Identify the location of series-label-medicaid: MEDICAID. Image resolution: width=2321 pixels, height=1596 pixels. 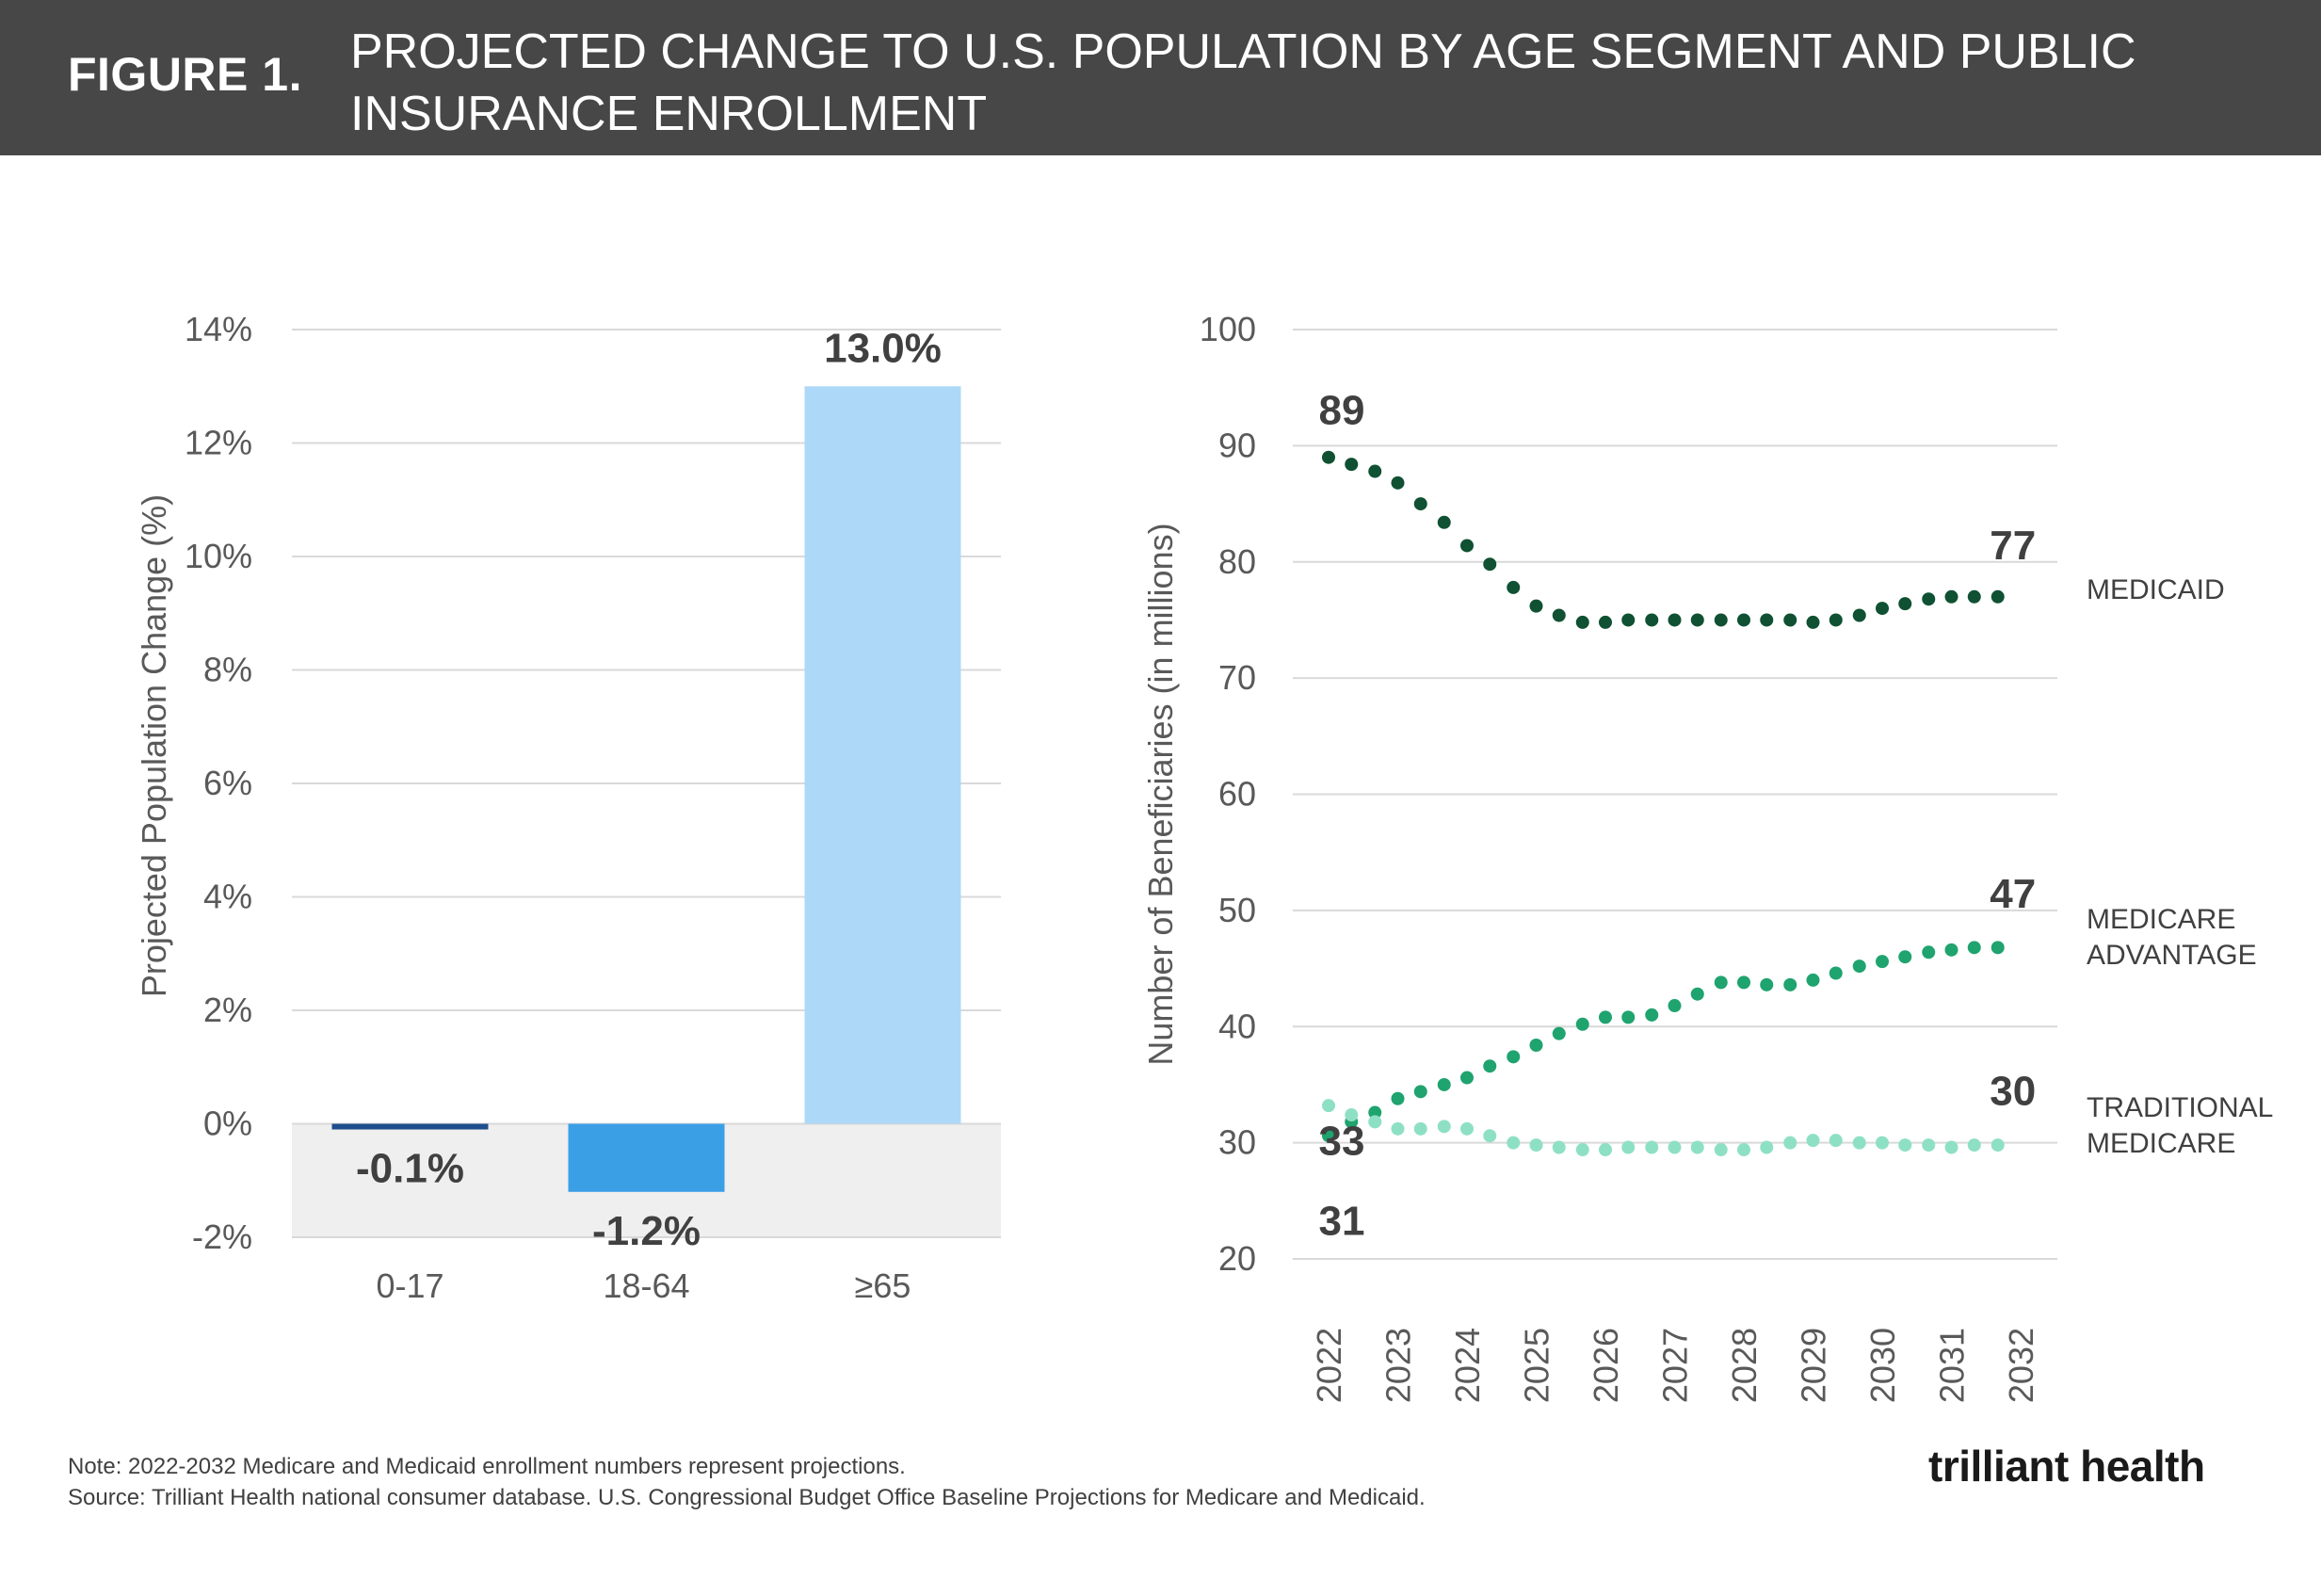
(2156, 589).